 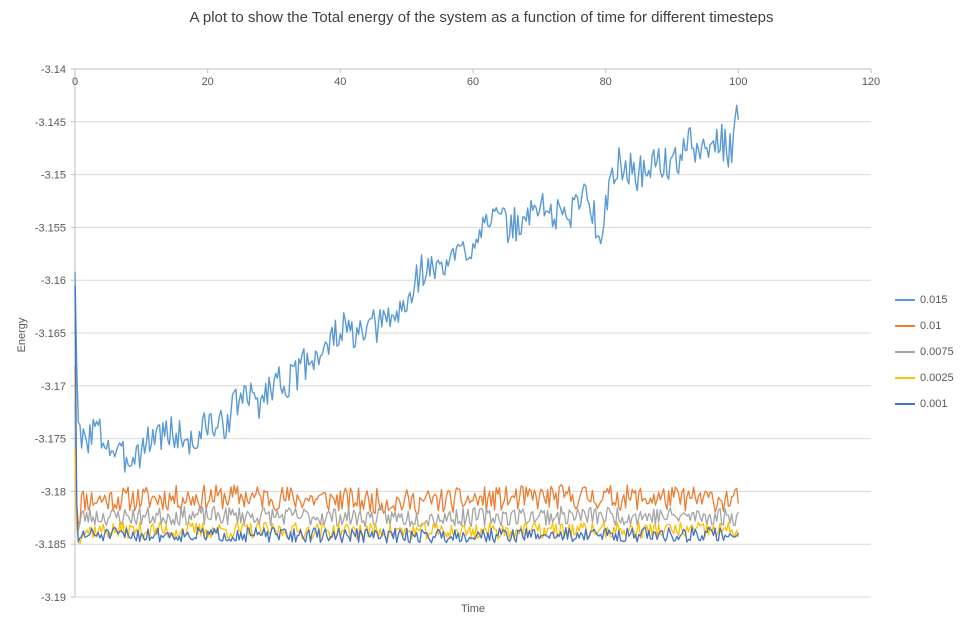 What do you see at coordinates (53, 281) in the screenshot?
I see `y-tick-label: -3.16` at bounding box center [53, 281].